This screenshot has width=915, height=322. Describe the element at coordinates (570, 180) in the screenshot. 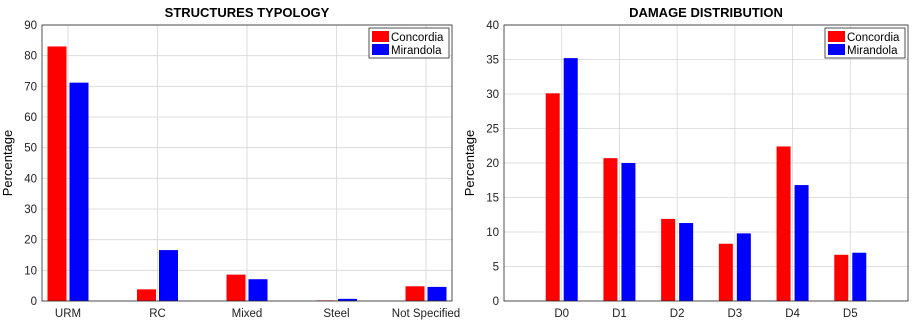

I see `bar-mirandola-d0` at that location.